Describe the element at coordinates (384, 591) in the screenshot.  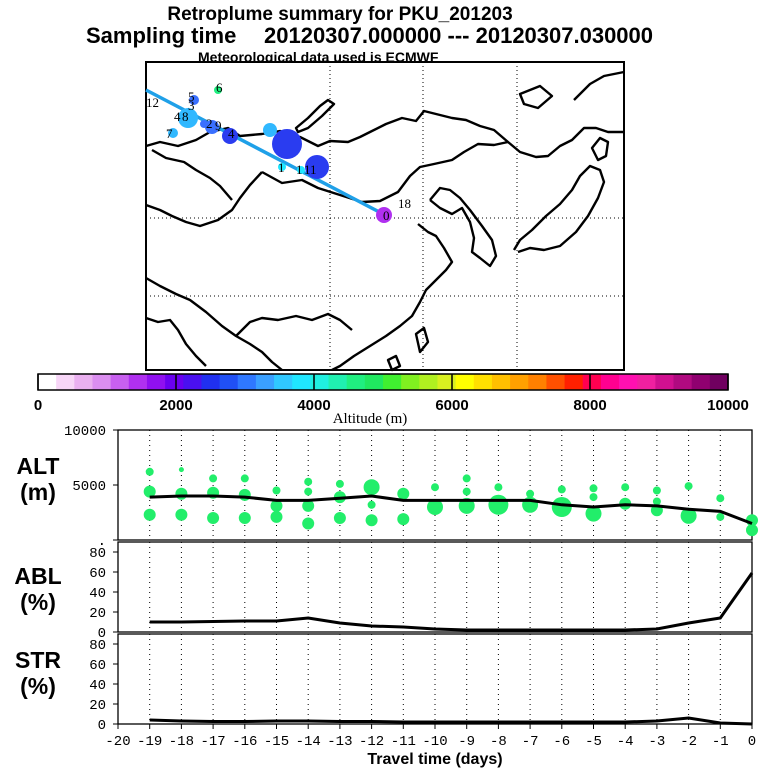
I see `abl-panel: ABL(%) 80 60 40 20 0` at that location.